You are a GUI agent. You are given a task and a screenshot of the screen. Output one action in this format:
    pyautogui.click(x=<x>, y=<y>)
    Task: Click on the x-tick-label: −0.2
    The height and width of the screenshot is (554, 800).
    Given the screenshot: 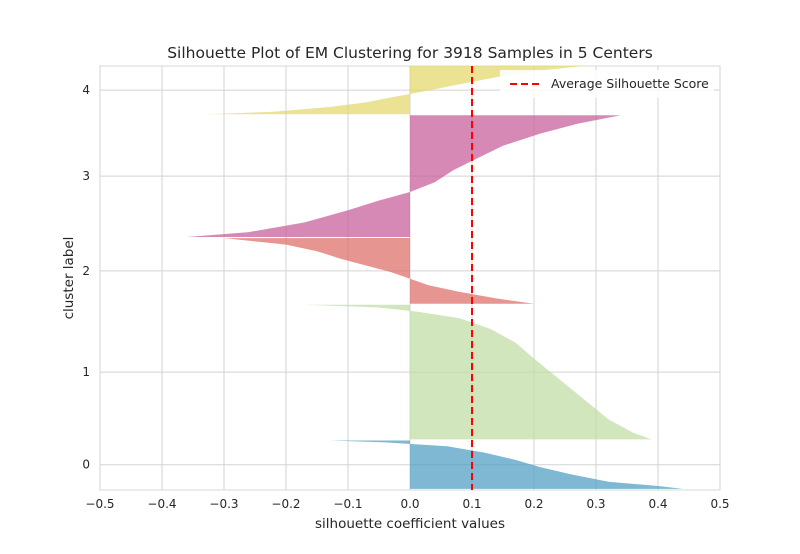 What is the action you would take?
    pyautogui.click(x=285, y=504)
    